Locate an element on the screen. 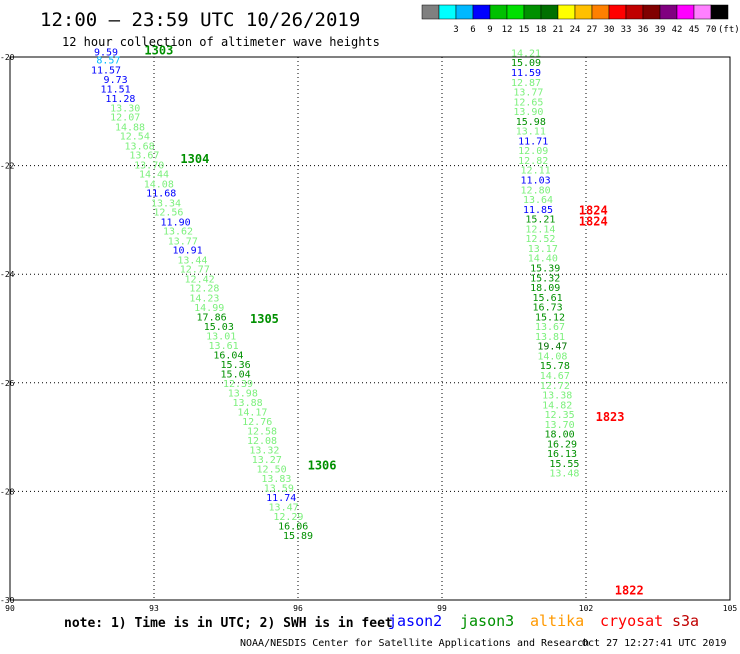 This screenshot has height=654, width=740. track-label: 1822 is located at coordinates (629, 591).